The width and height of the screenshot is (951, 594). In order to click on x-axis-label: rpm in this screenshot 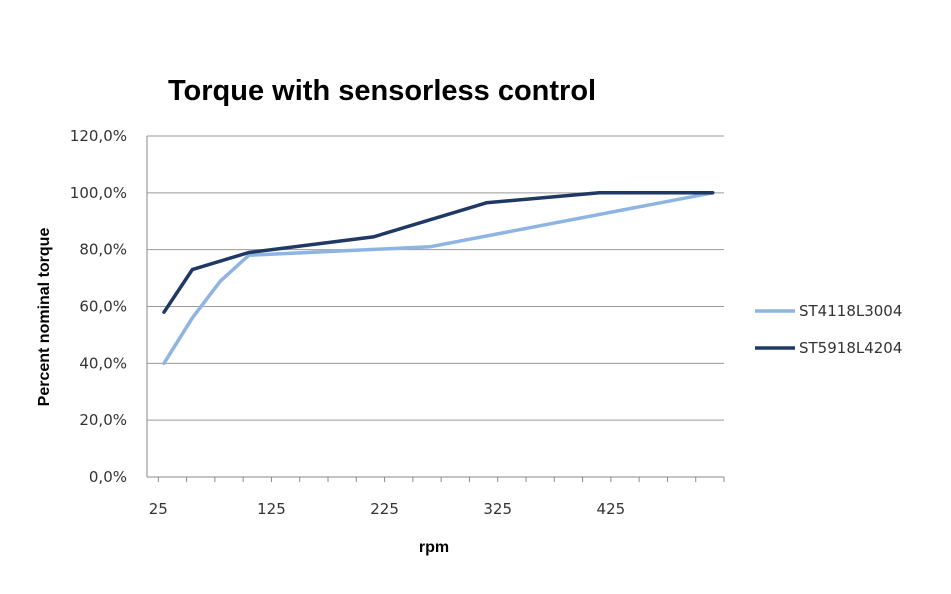, I will do `click(434, 547)`.